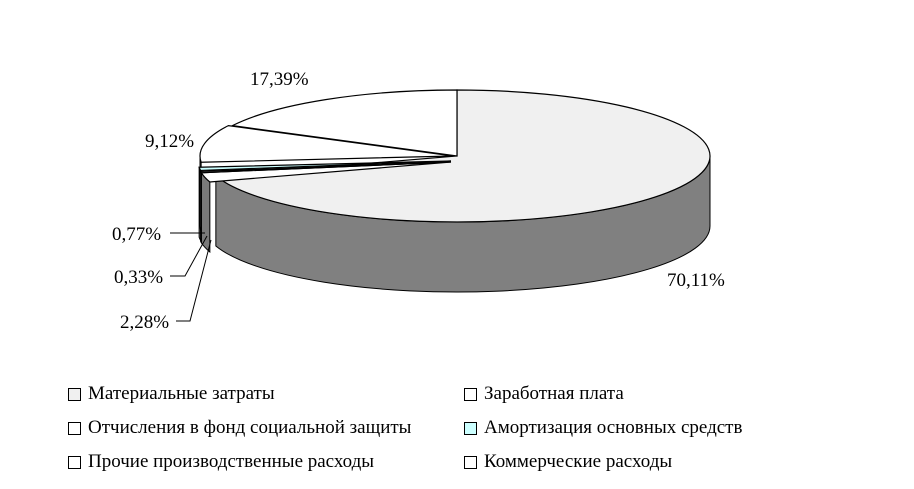 Image resolution: width=914 pixels, height=489 pixels. I want to click on legend-label-2: Отчисления в фонд социальной защиты, so click(250, 427).